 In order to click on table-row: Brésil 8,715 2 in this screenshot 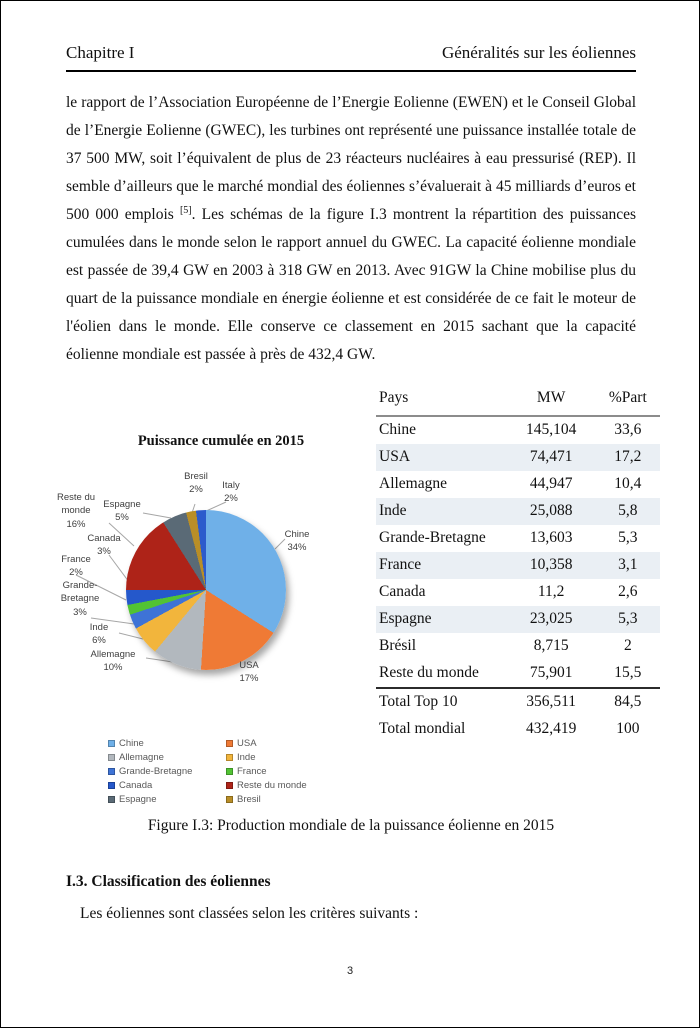, I will do `click(505, 645)`.